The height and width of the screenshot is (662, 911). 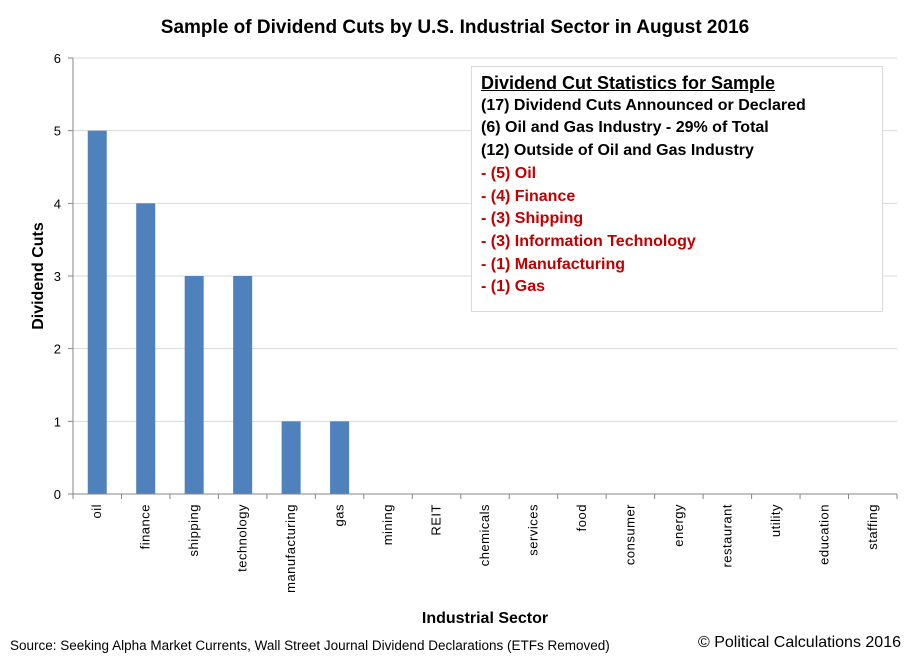 What do you see at coordinates (643, 105) in the screenshot?
I see `stat-line: (17) Dividend Cuts Announced or Declared` at bounding box center [643, 105].